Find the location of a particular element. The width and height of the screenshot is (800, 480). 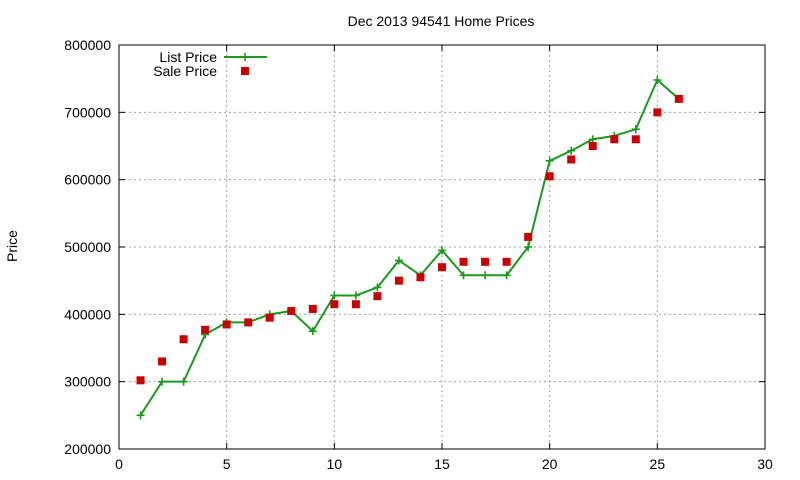

y-tick-label: 600000 is located at coordinates (87, 180).